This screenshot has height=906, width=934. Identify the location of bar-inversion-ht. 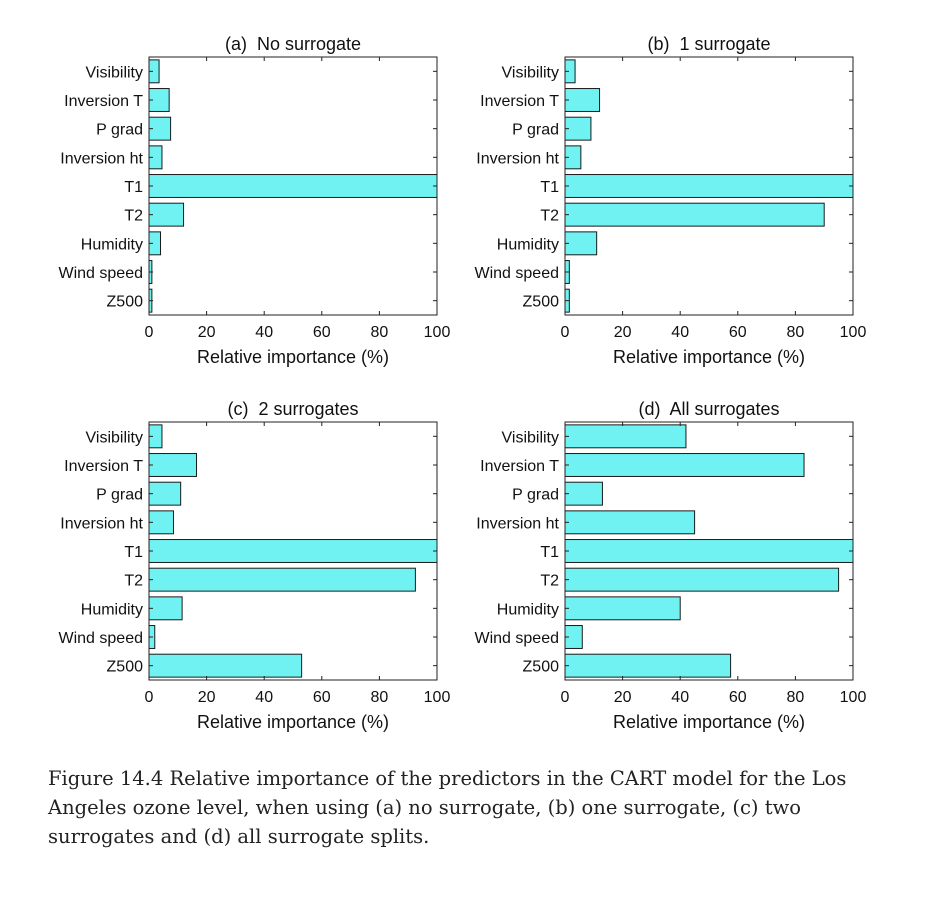
(630, 522).